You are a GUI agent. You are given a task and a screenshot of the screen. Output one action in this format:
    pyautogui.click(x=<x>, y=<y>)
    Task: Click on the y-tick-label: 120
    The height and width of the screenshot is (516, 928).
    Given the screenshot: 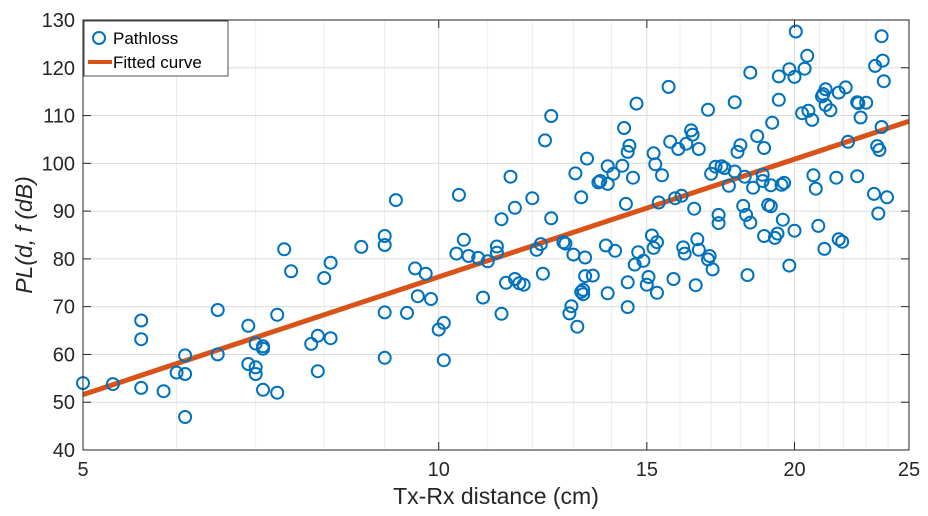 What is the action you would take?
    pyautogui.click(x=58, y=69)
    